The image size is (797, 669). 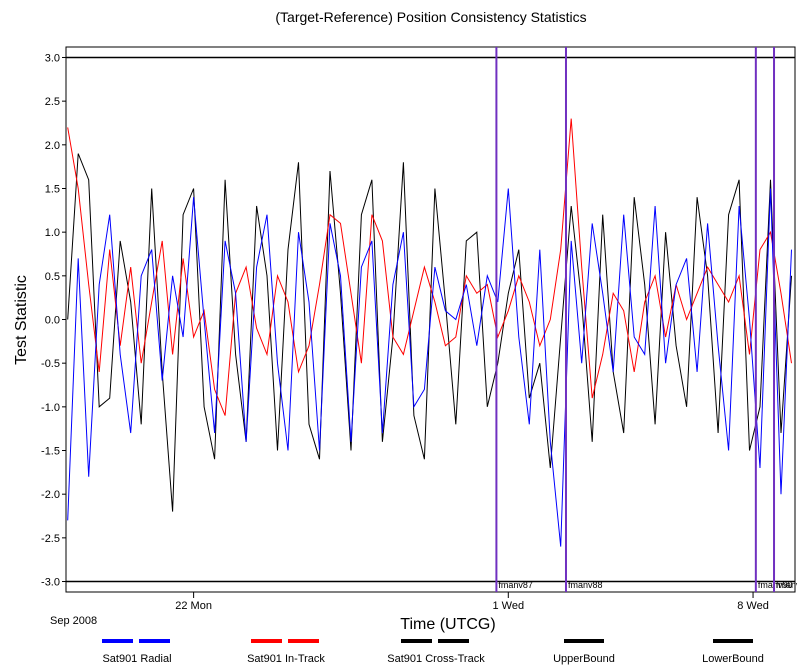 What do you see at coordinates (753, 606) in the screenshot?
I see `x-tick-label: 8 Wed` at bounding box center [753, 606].